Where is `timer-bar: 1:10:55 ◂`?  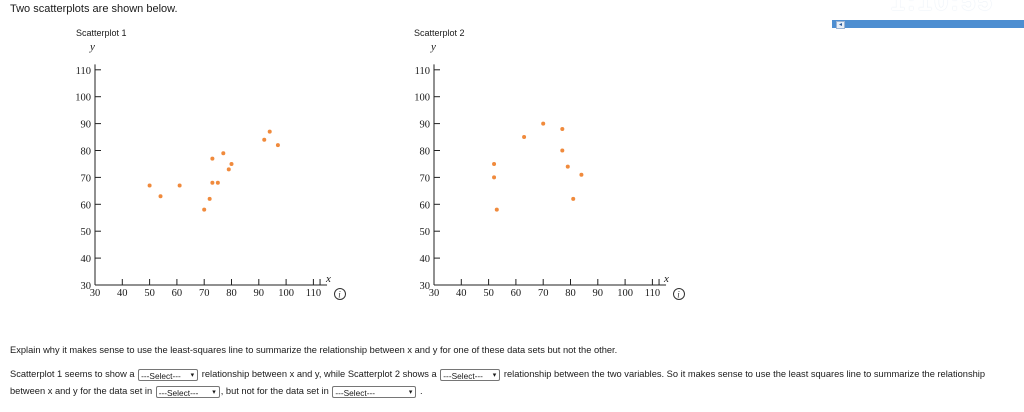
timer-bar: 1:10:55 ◂ is located at coordinates (928, 14).